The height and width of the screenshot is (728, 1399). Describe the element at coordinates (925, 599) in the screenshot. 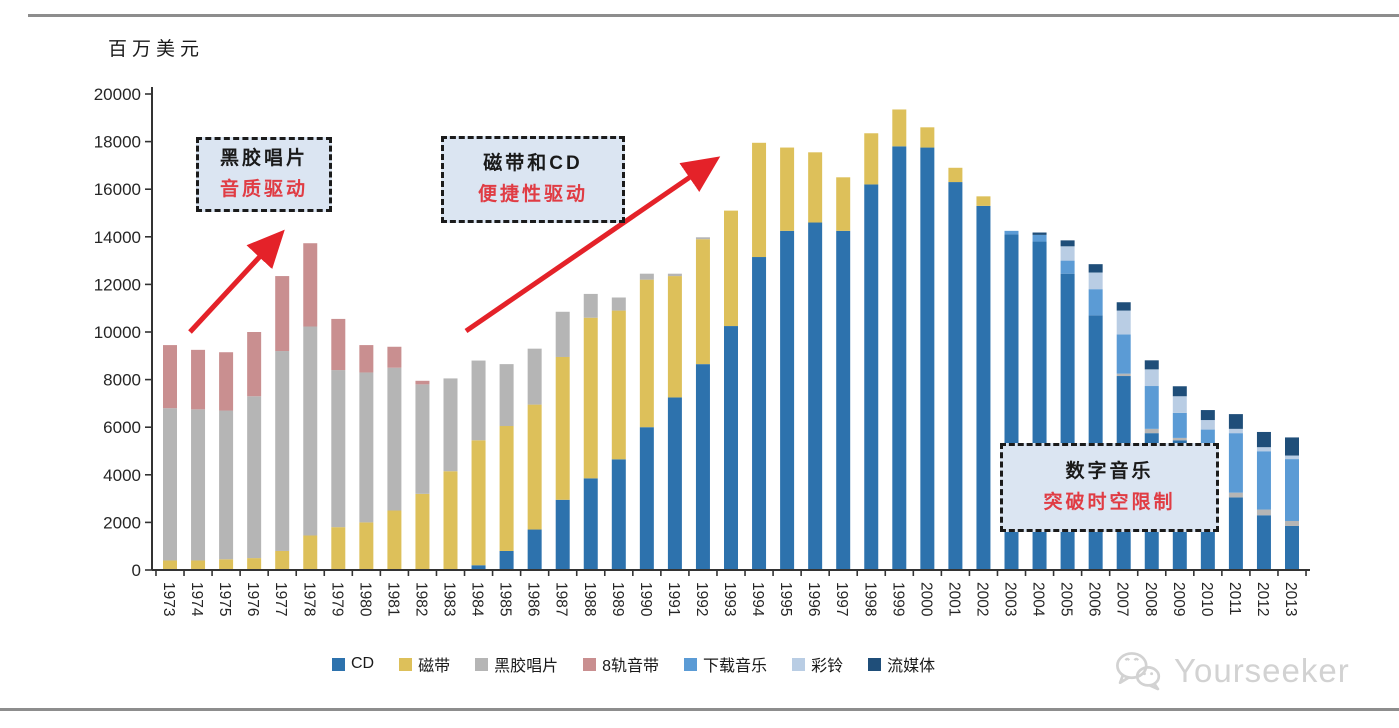

I see `x-tick-label: 2000` at that location.